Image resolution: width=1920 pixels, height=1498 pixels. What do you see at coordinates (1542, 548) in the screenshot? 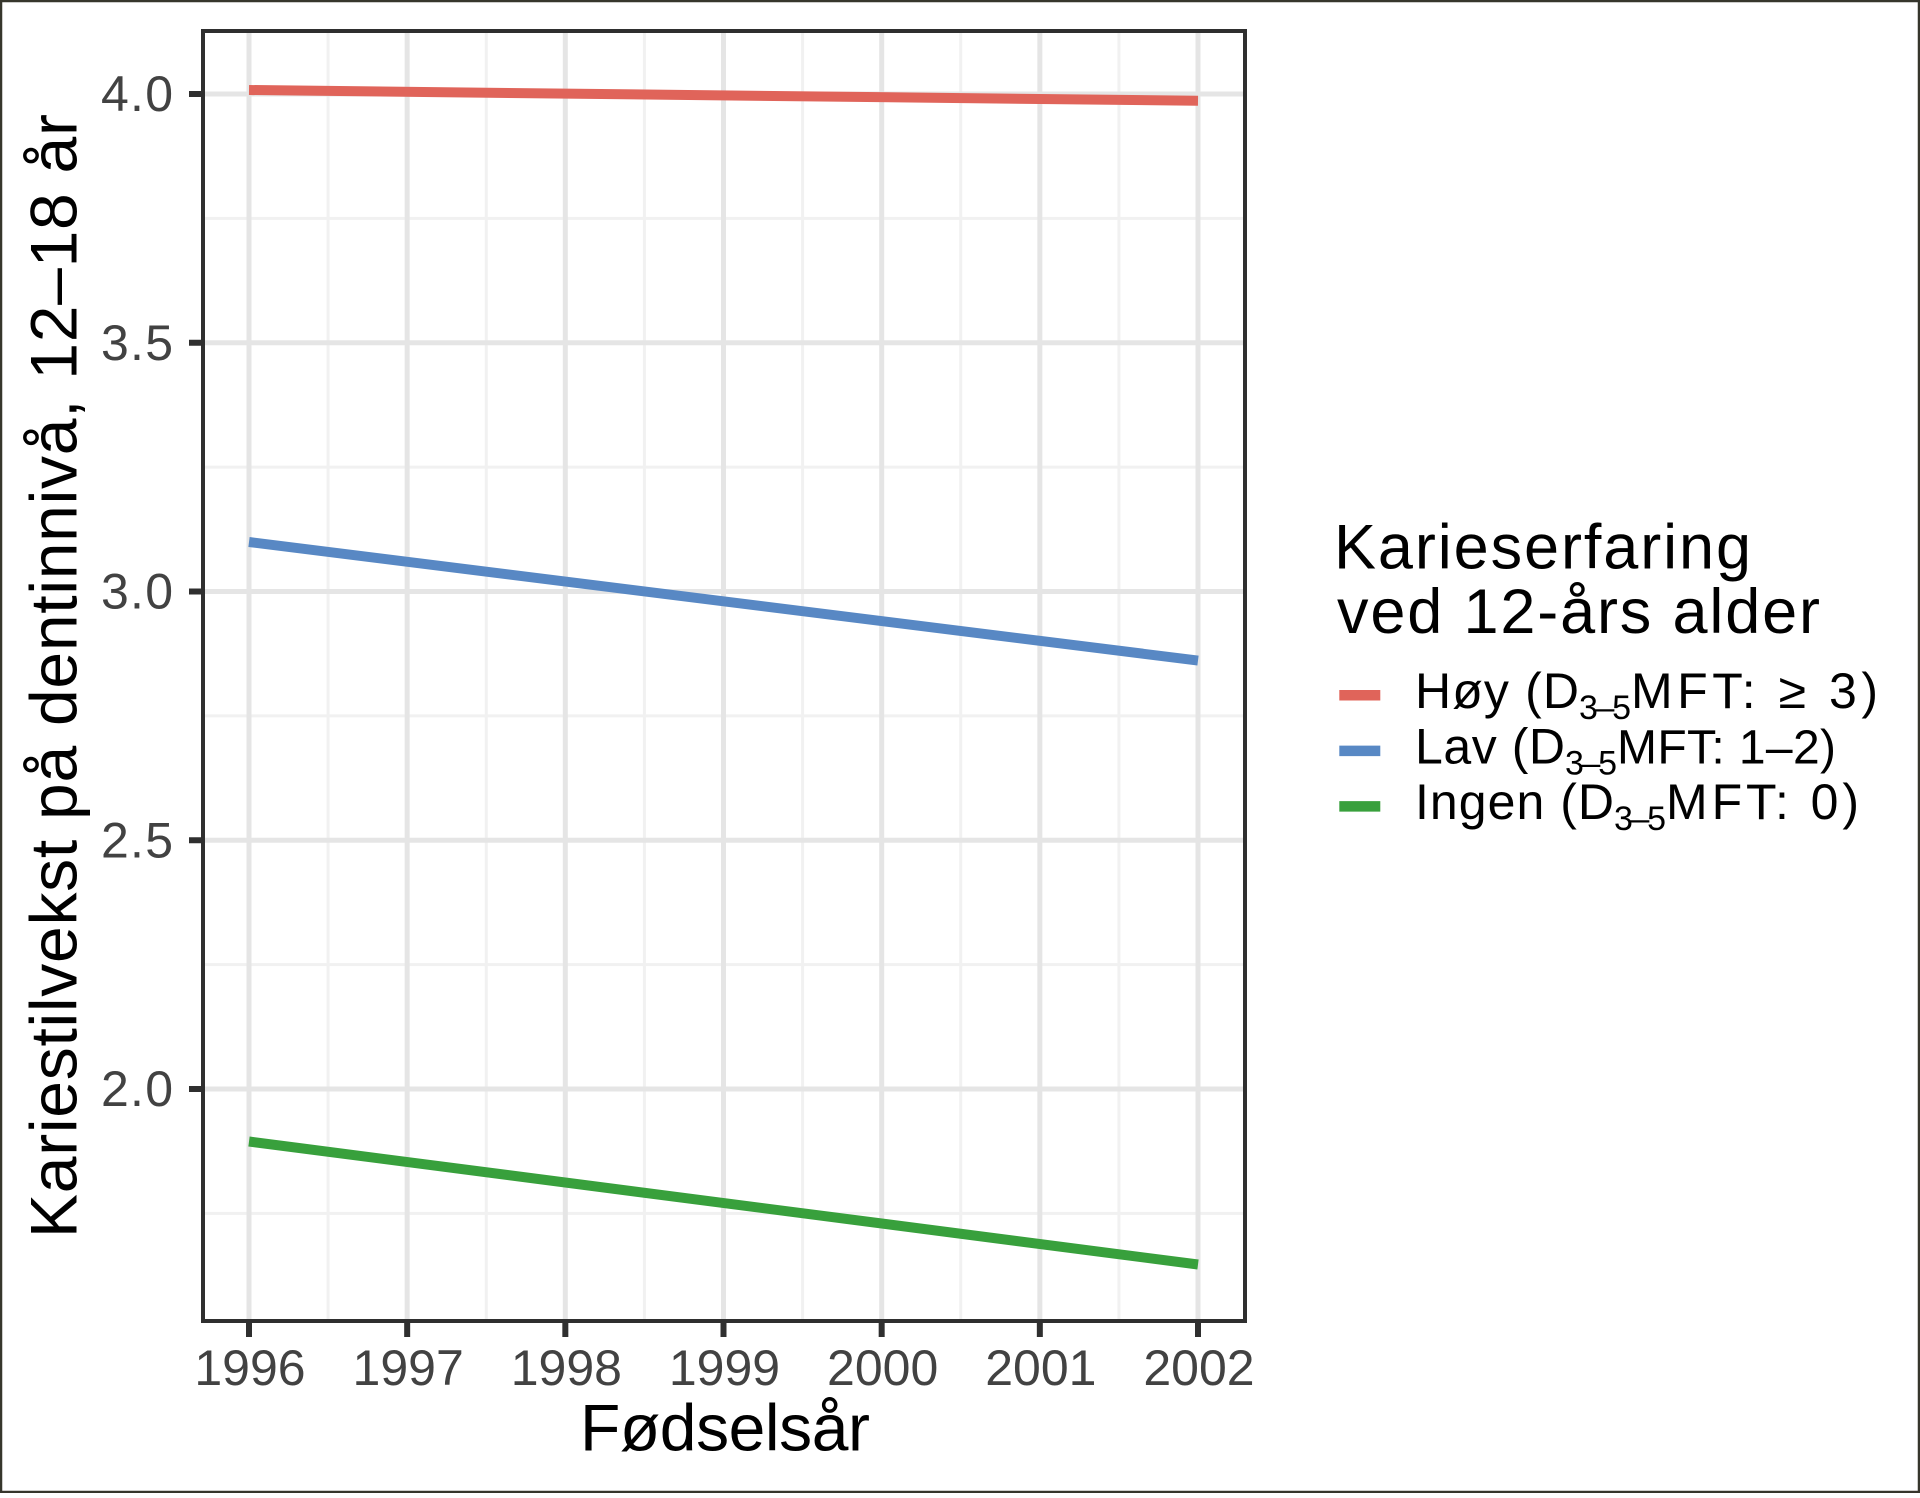
I see `svg-text: Karieserfaring` at bounding box center [1542, 548].